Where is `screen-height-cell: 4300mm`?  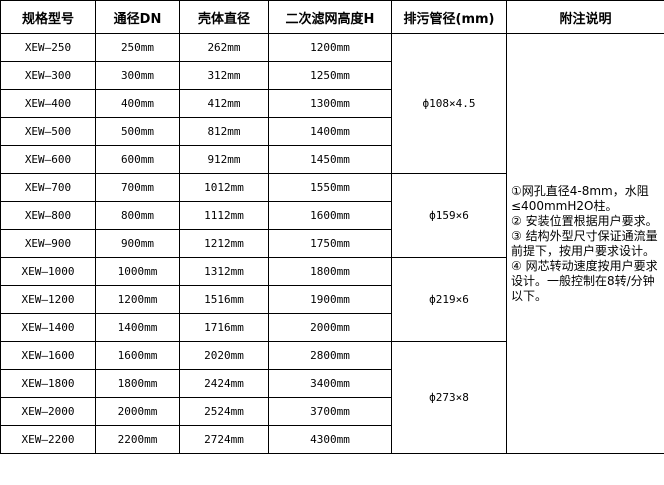 screen-height-cell: 4300mm is located at coordinates (330, 439).